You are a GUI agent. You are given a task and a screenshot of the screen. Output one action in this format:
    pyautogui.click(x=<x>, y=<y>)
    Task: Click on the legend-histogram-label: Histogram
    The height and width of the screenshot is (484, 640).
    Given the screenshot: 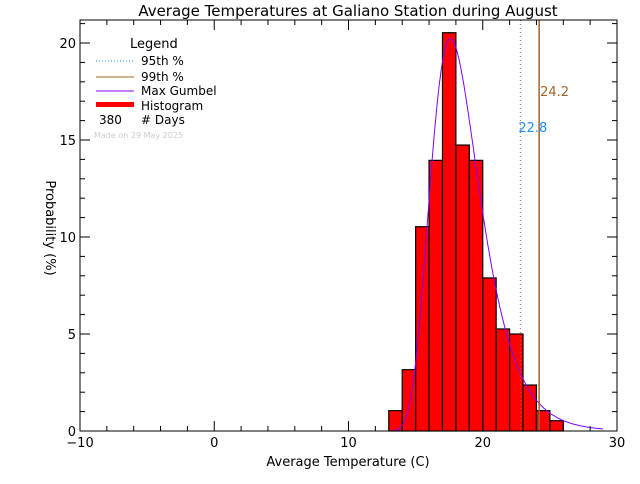 What is the action you would take?
    pyautogui.click(x=172, y=106)
    